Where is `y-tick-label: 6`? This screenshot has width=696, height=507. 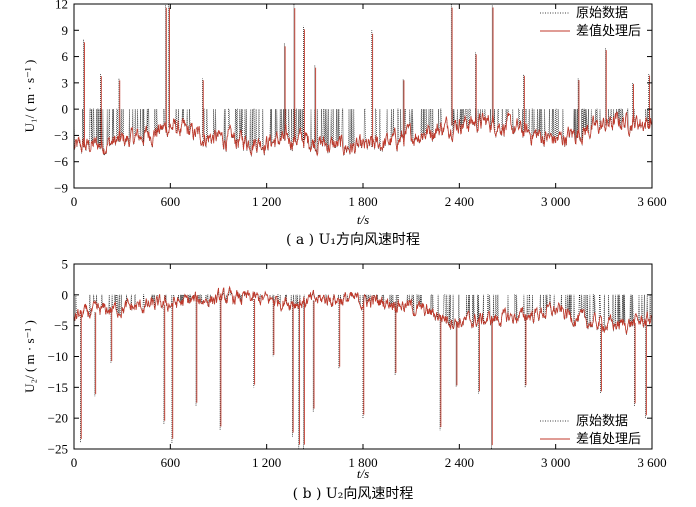
y-tick-label: 6 is located at coordinates (65, 56).